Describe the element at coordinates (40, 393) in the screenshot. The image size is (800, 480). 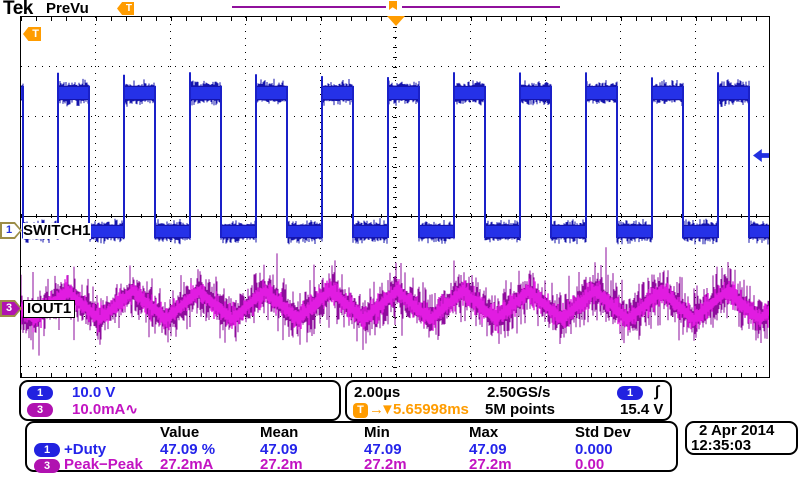
I see `ch1-badge: 1` at that location.